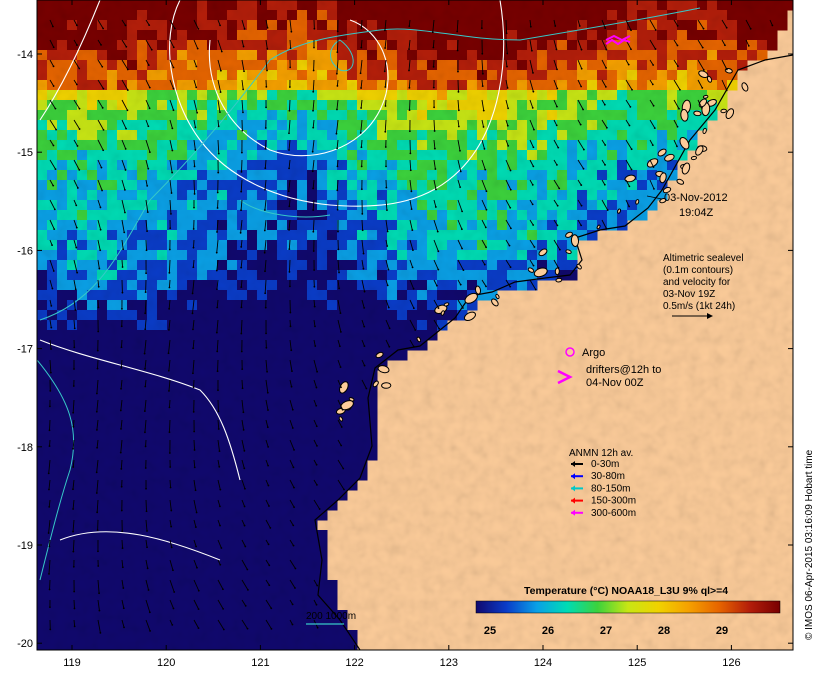 The height and width of the screenshot is (680, 820). Describe the element at coordinates (698, 270) in the screenshot. I see `altimetry-line-2: (0.1m contours)` at that location.